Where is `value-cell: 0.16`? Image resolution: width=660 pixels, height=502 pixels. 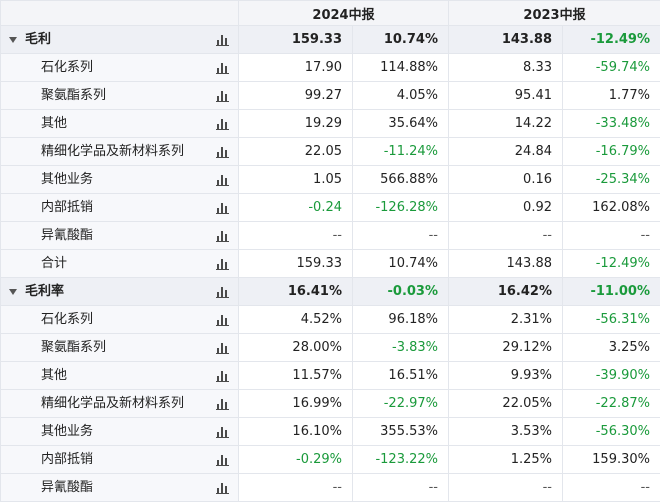
value-cell: 0.16 is located at coordinates (506, 180).